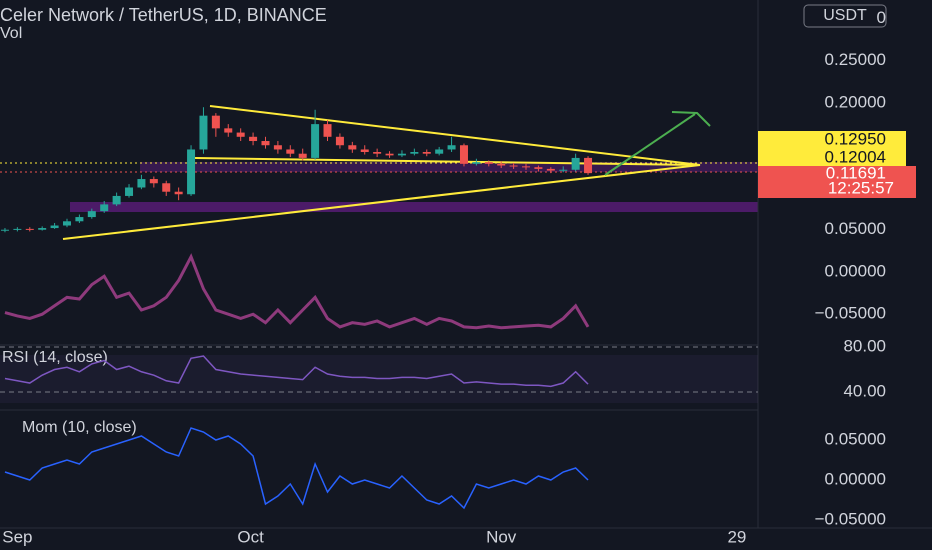 The height and width of the screenshot is (550, 932). What do you see at coordinates (501, 536) in the screenshot?
I see `x-tick-label: Nov` at bounding box center [501, 536].